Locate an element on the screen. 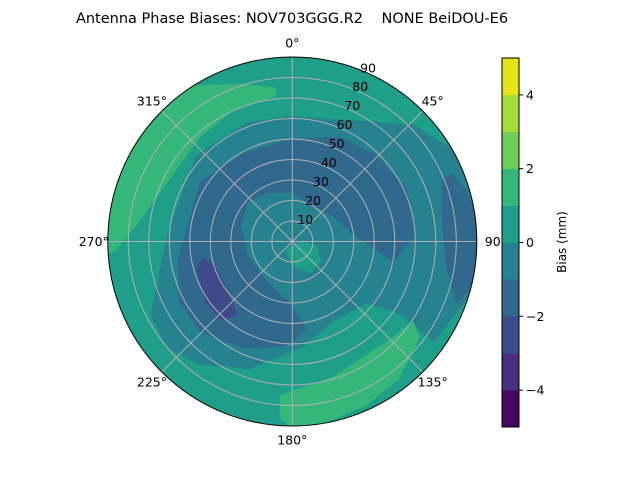 The width and height of the screenshot is (640, 480). angular-tick-label: 135° is located at coordinates (433, 381).